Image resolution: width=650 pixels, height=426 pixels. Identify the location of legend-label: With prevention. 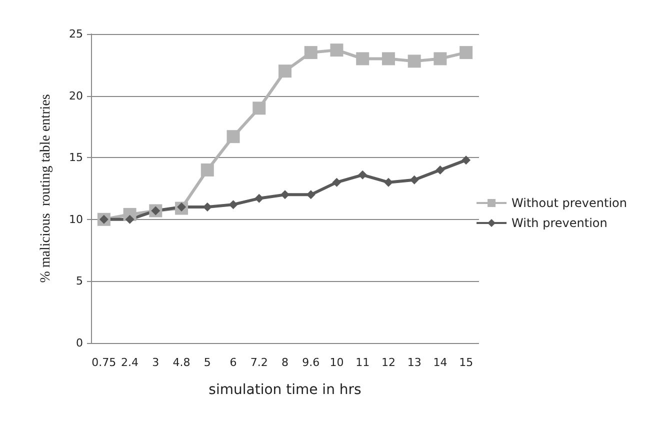
(560, 223).